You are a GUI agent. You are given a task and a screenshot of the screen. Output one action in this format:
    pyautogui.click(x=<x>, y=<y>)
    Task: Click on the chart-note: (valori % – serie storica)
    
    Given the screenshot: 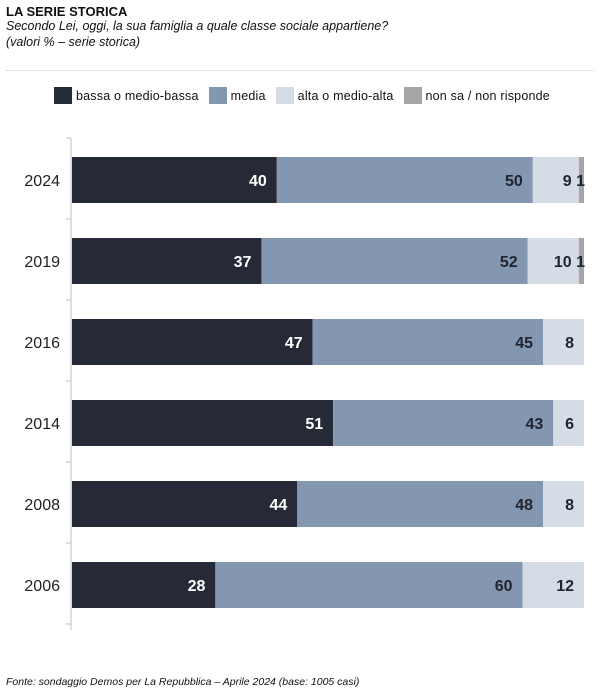 What is the action you would take?
    pyautogui.click(x=73, y=42)
    